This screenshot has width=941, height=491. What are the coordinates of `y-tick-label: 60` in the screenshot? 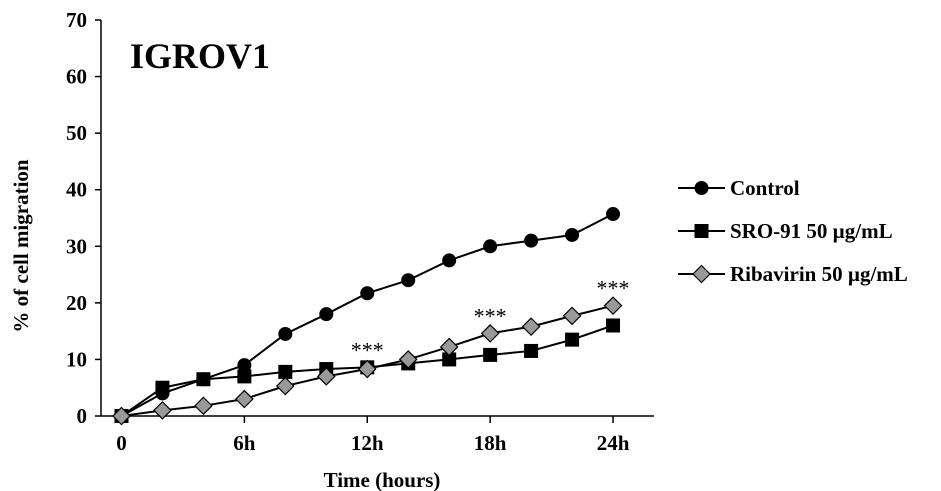 It's located at (76, 77).